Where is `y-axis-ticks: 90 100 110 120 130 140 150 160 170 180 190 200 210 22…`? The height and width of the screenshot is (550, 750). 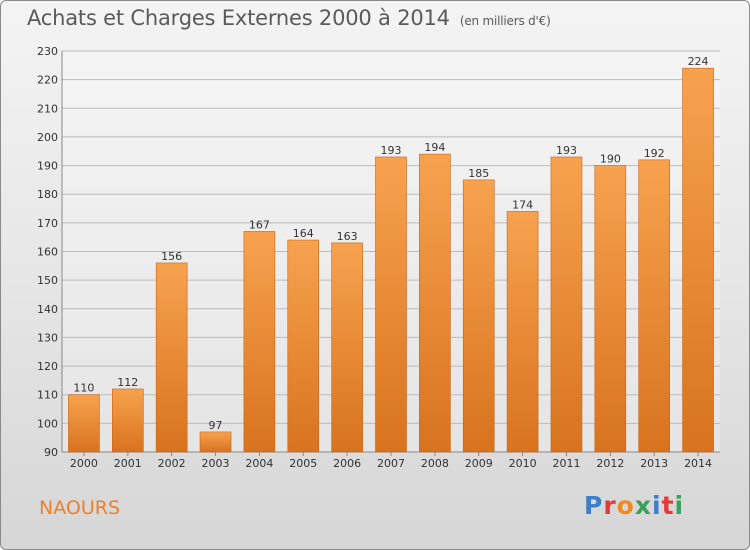
y-axis-ticks: 90 100 110 120 130 140 150 160 170 180 190 200 210 22… is located at coordinates (47, 252).